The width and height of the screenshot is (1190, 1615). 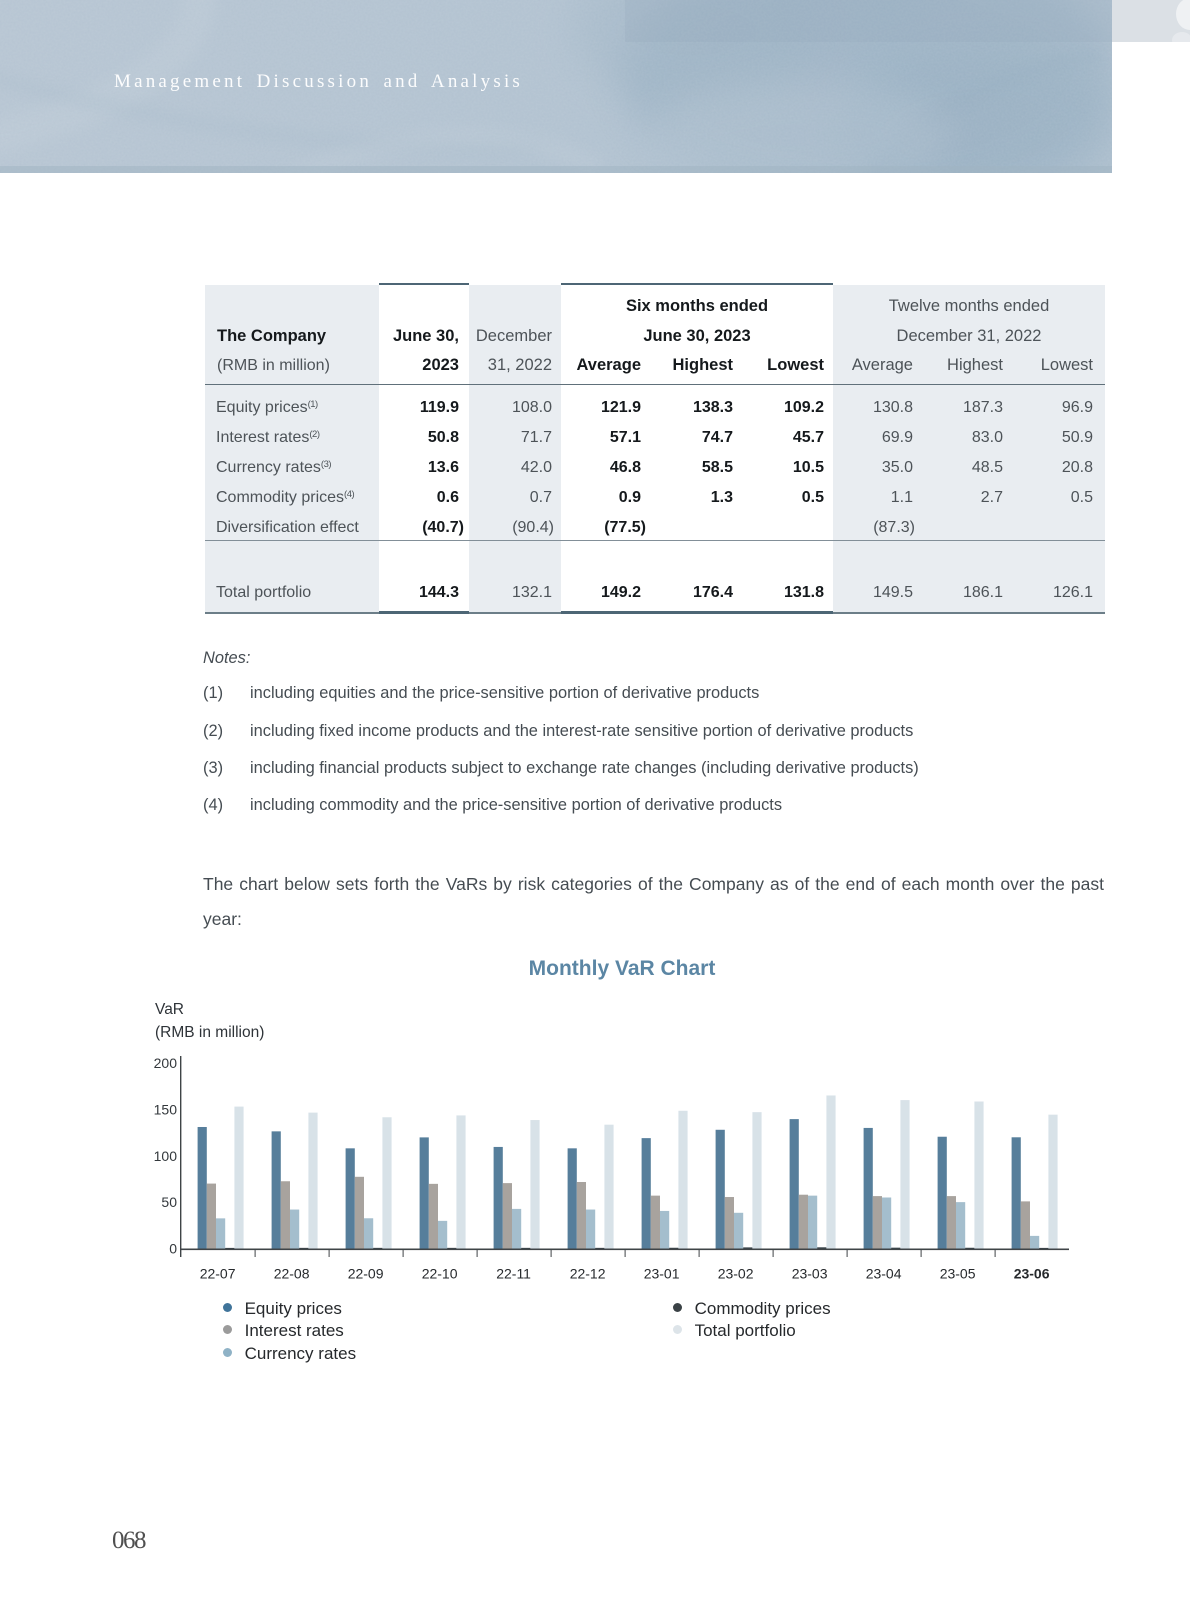 I want to click on svg-text: 23-01, so click(x=662, y=1274).